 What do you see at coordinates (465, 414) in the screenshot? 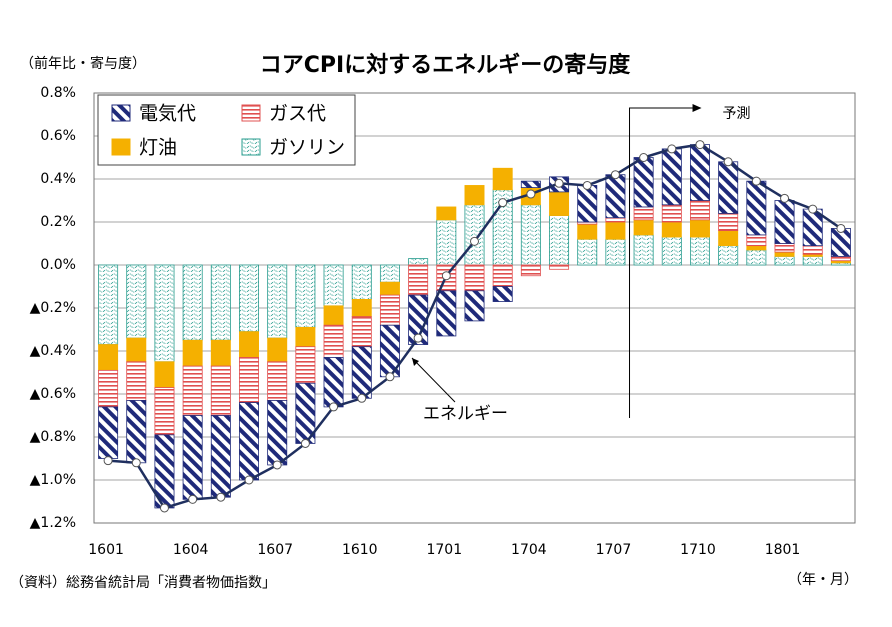
I see `line-label: エネルギー` at bounding box center [465, 414].